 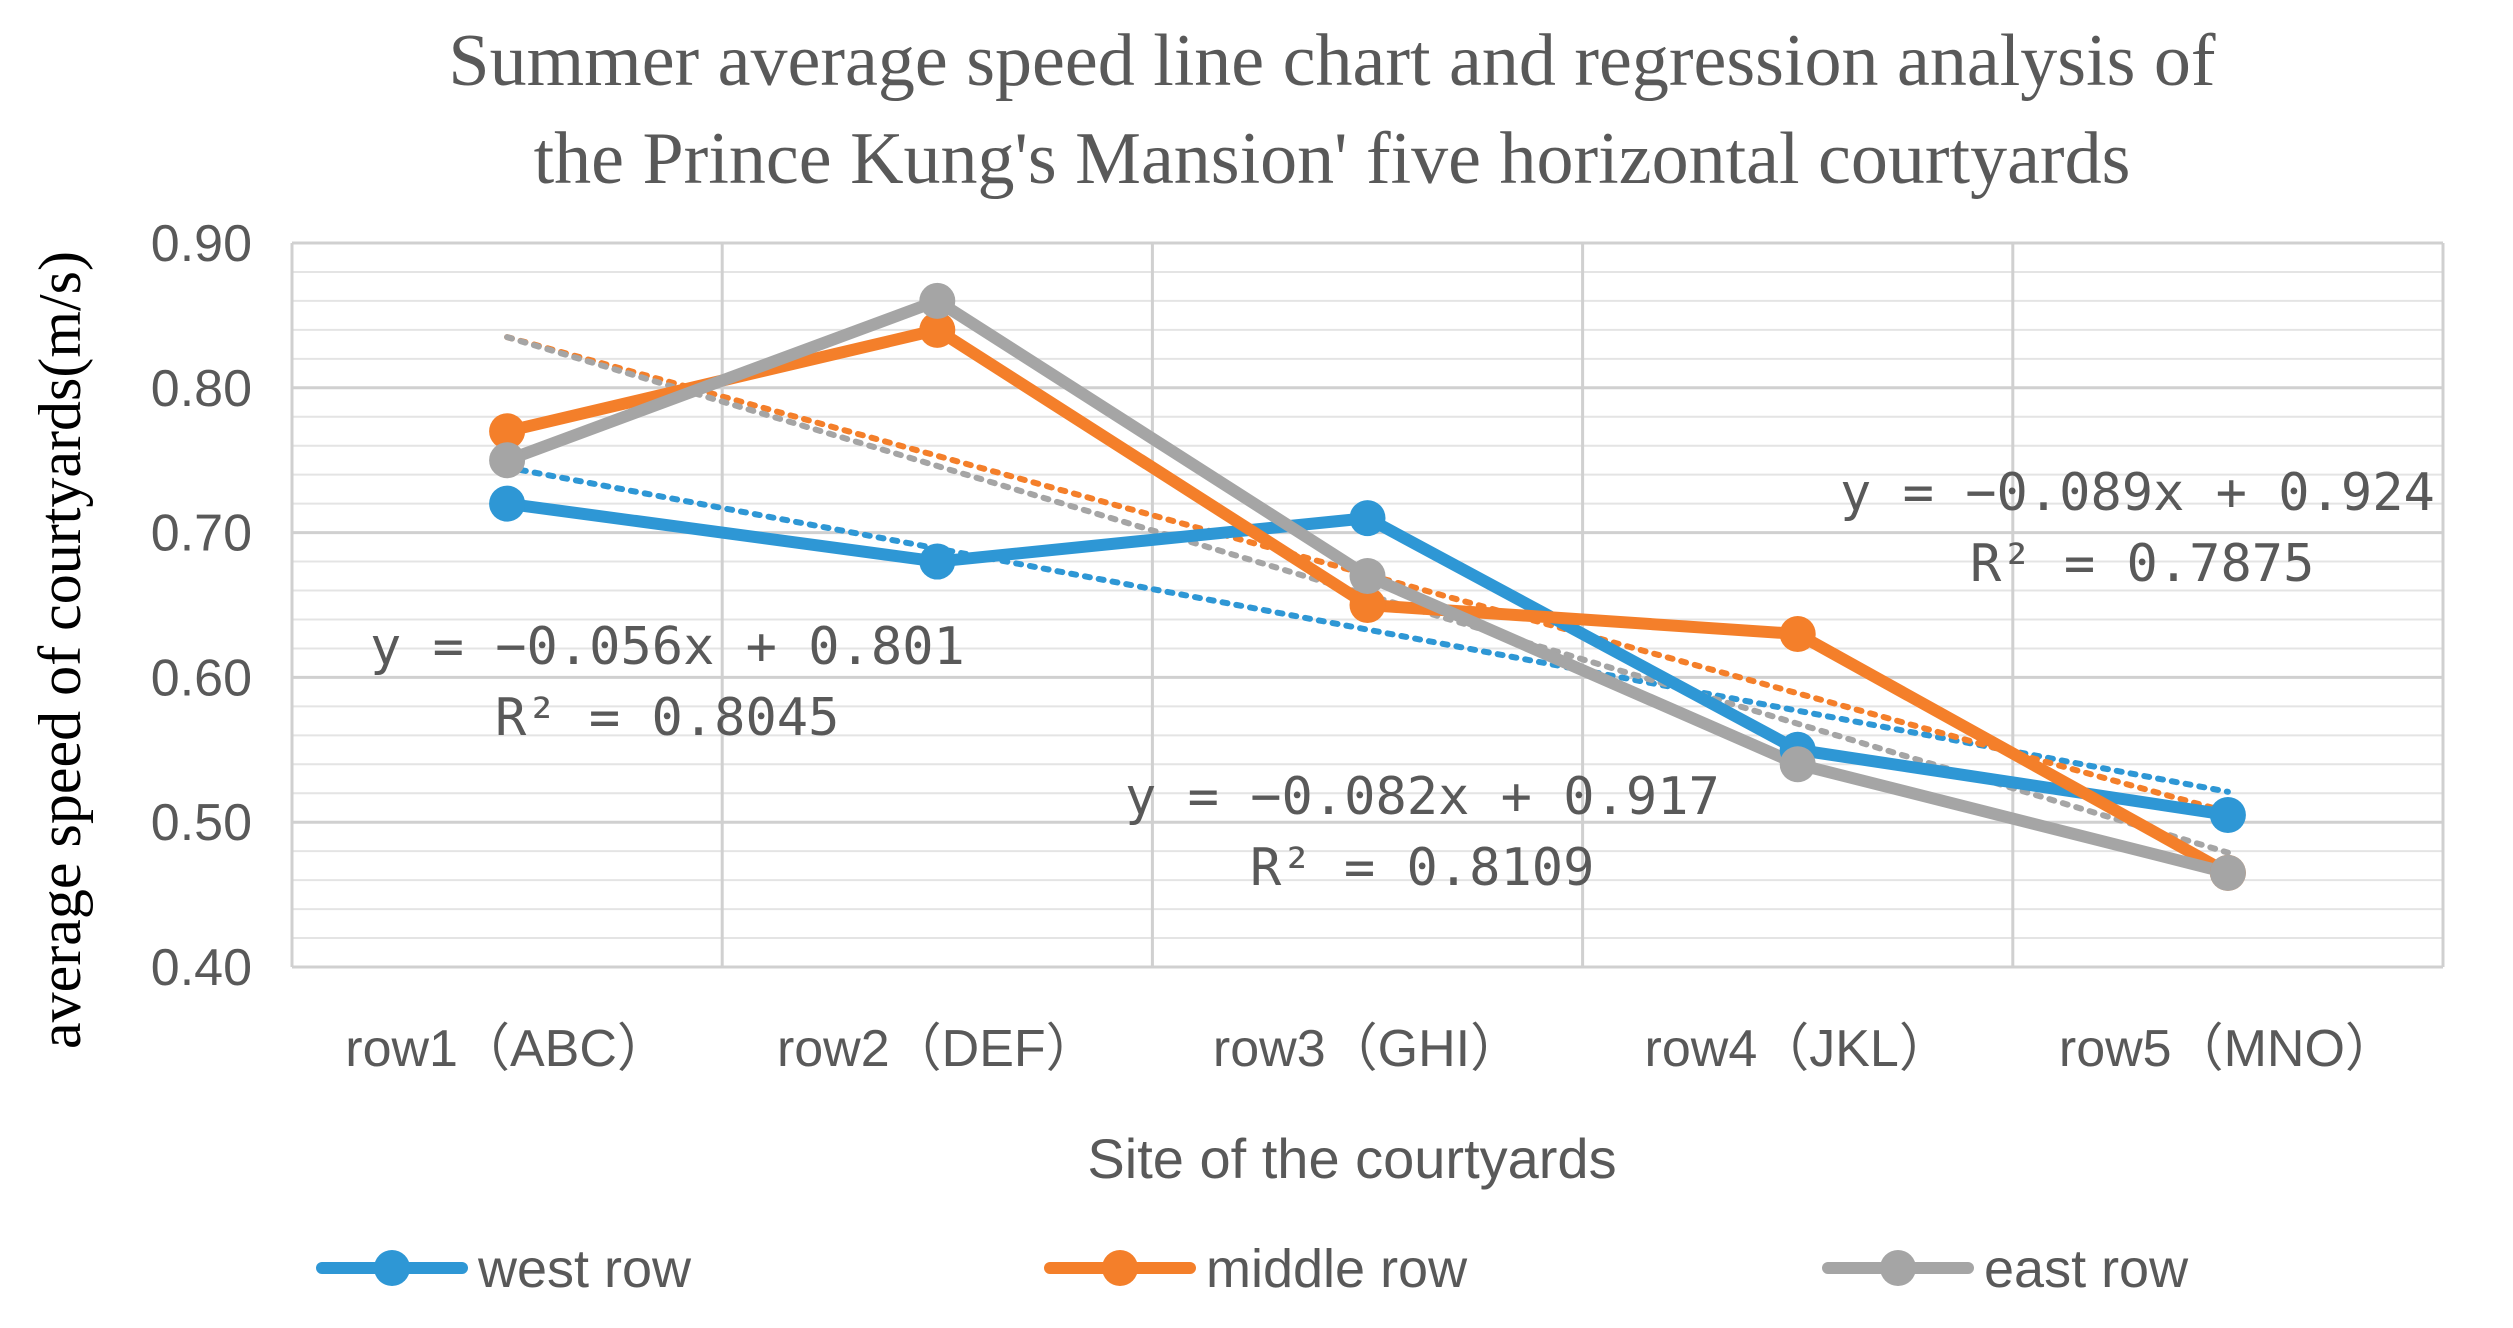 I want to click on legend: west row middle row east row, so click(x=1252, y=1269).